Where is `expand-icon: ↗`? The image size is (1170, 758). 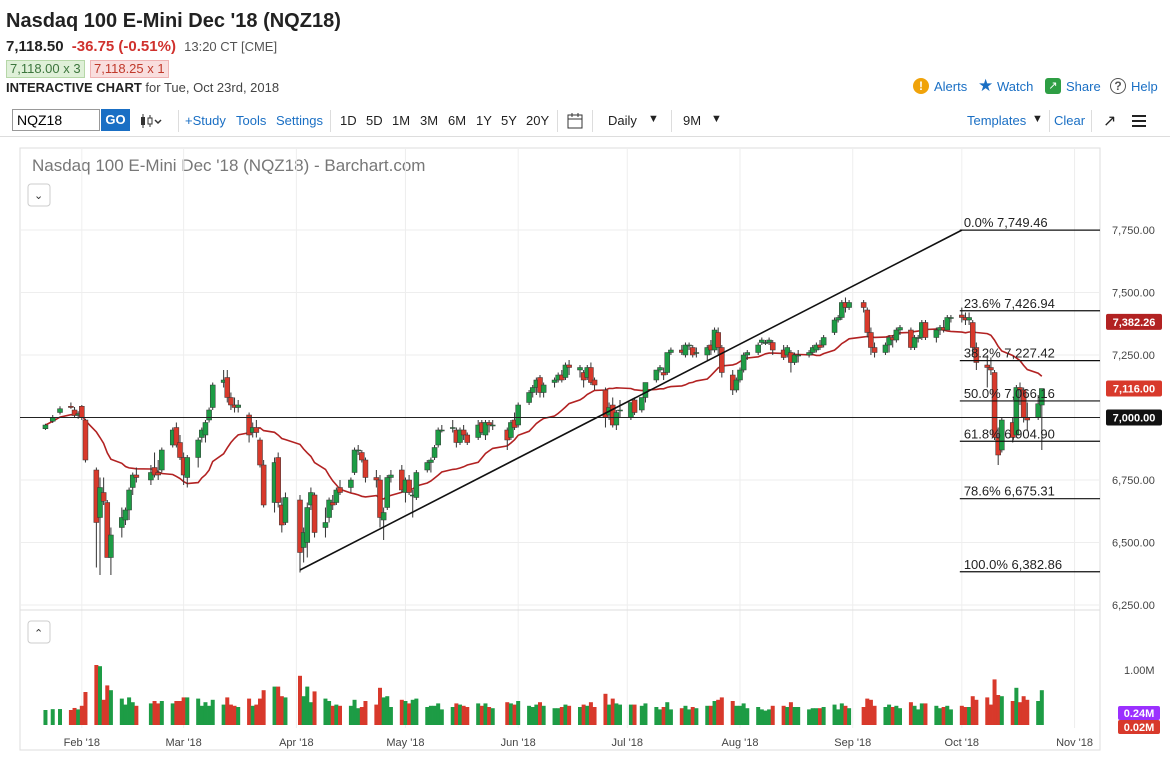 expand-icon: ↗ is located at coordinates (1110, 121).